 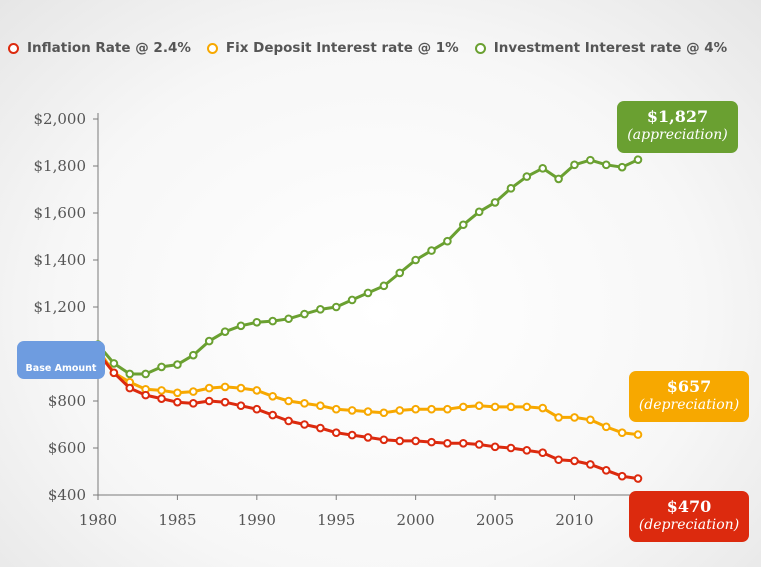 I want to click on base-amount-label: Base Amount, so click(x=61, y=360).